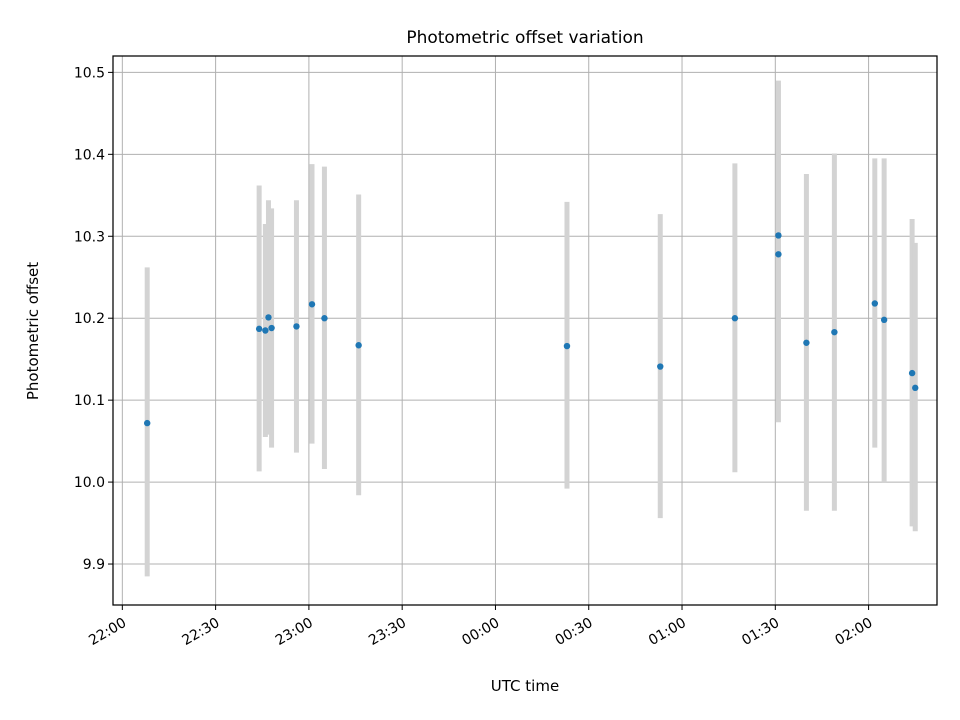 The height and width of the screenshot is (720, 960). I want to click on y-tick-label: 9.9, so click(94, 565).